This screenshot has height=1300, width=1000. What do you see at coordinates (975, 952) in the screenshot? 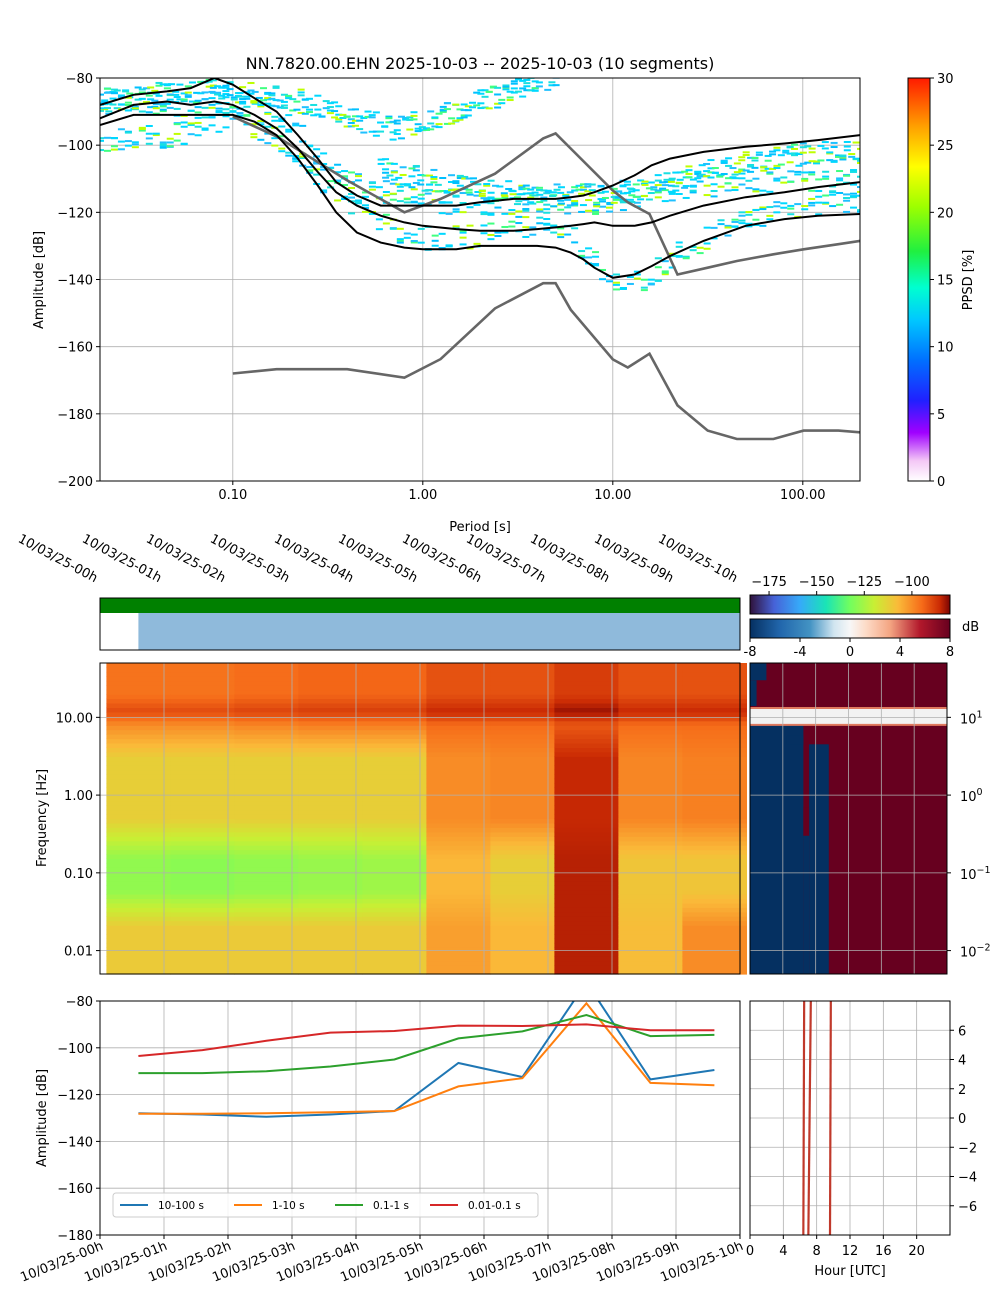
I see `diff-y-tick-label: 10−2` at bounding box center [975, 952].